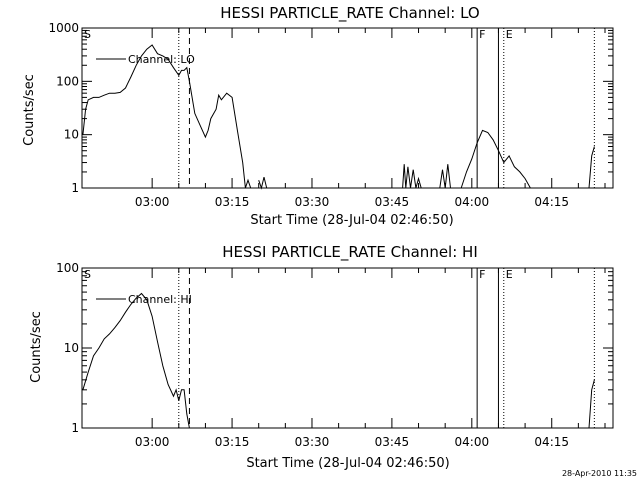 The height and width of the screenshot is (480, 640). Describe the element at coordinates (63, 28) in the screenshot. I see `y-tick-label: 1000` at that location.